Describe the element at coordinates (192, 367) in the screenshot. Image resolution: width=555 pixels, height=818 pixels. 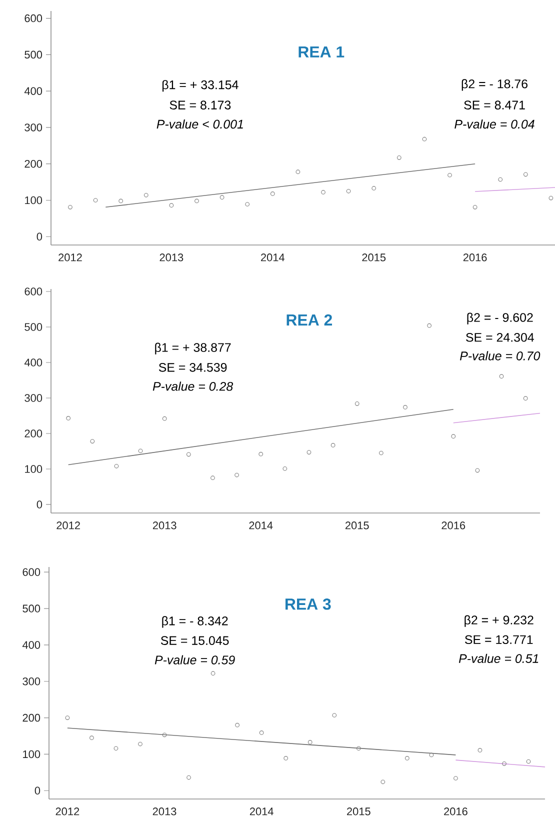
I see `annotation: SE = 34.539` at that location.